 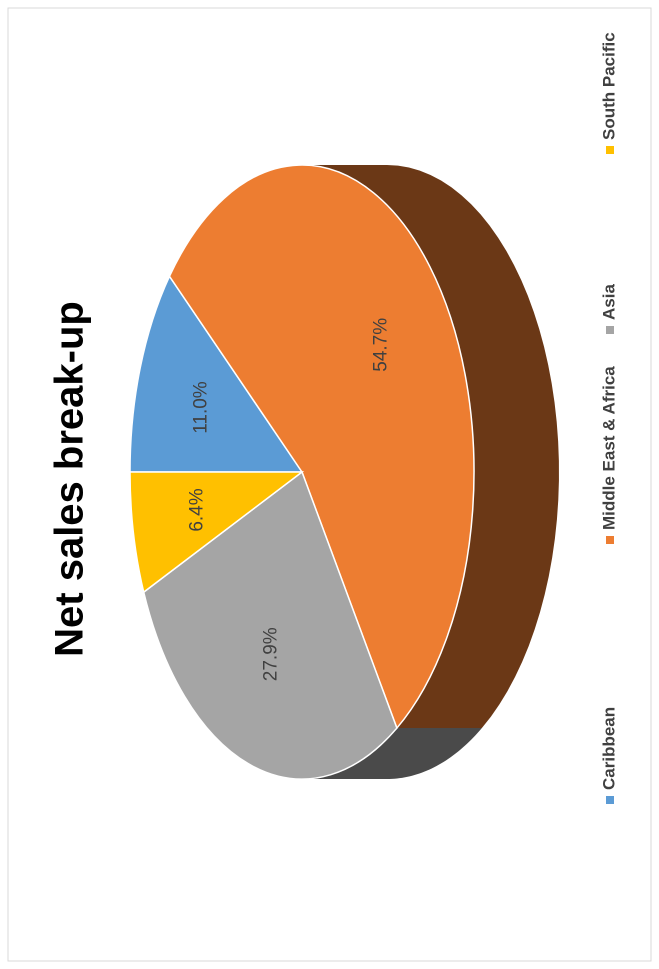 What do you see at coordinates (197, 509) in the screenshot?
I see `data-label: 6.4%` at bounding box center [197, 509].